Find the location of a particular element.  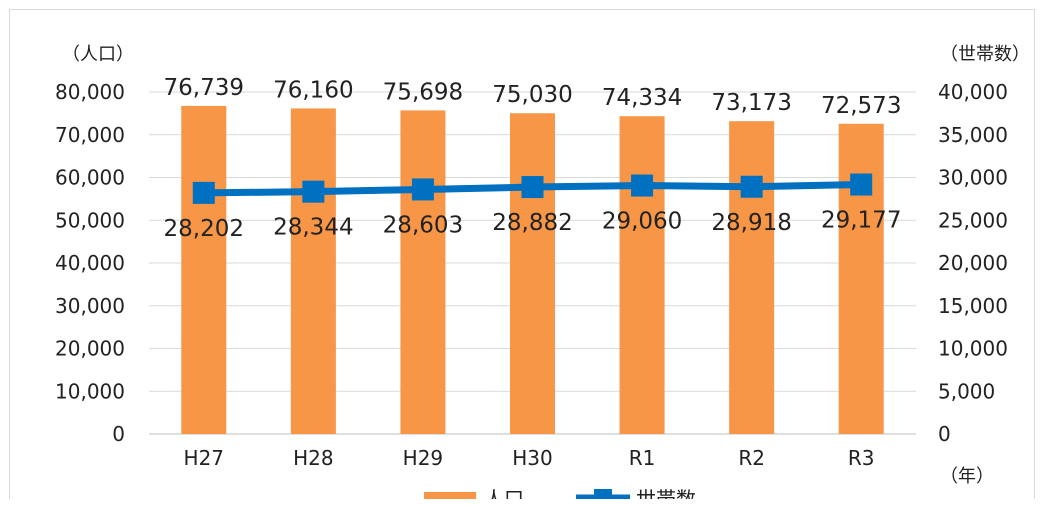

x-category-label: H28 is located at coordinates (313, 458).